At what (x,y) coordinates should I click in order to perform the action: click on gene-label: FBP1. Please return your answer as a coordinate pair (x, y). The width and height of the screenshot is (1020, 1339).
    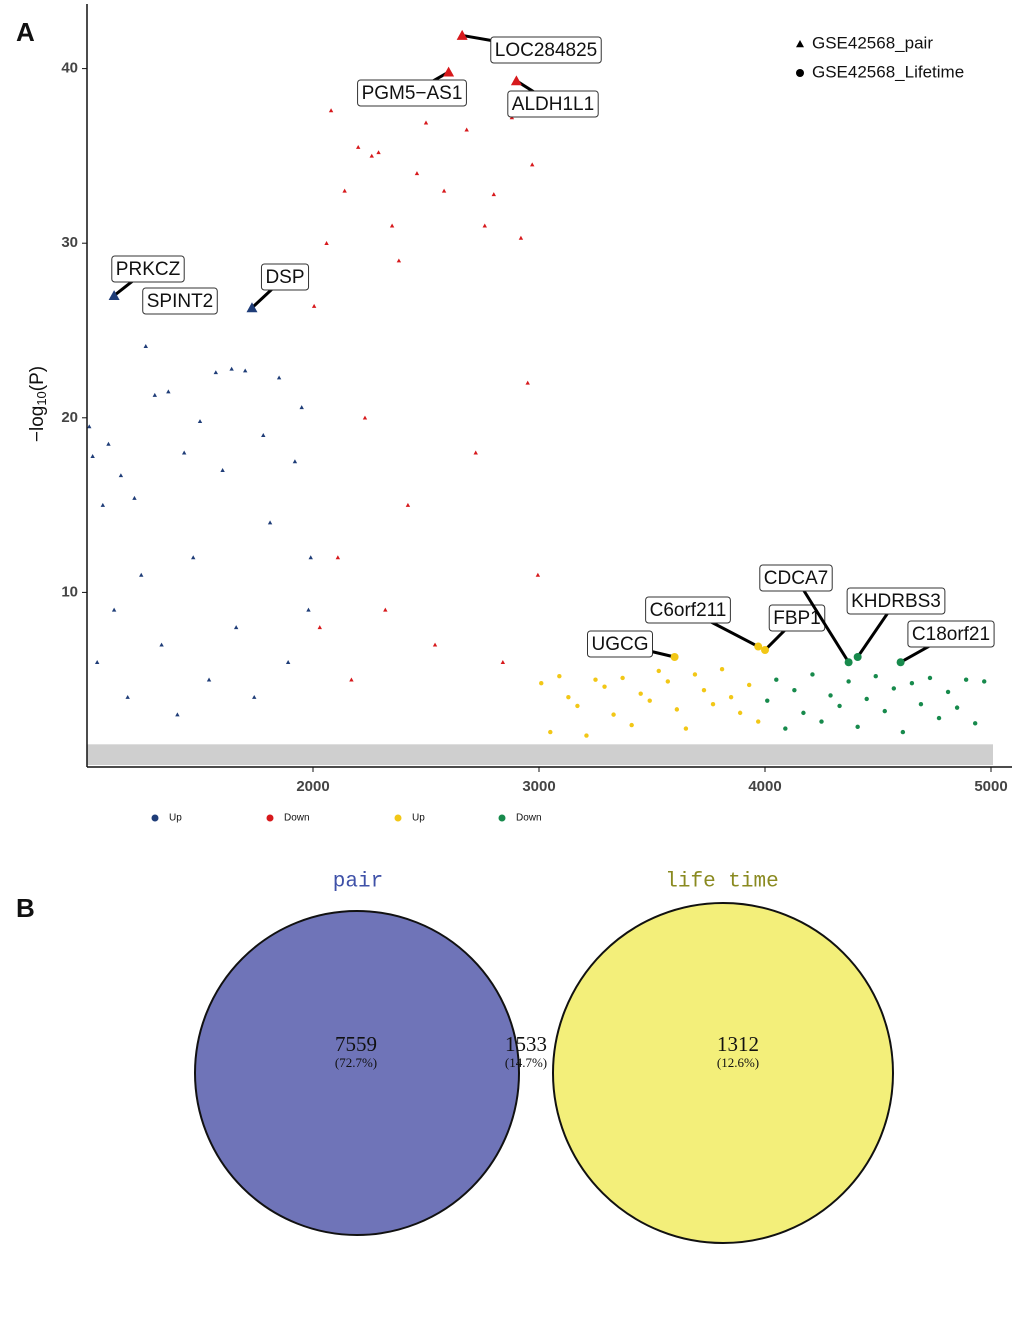
    Looking at the image, I should click on (797, 618).